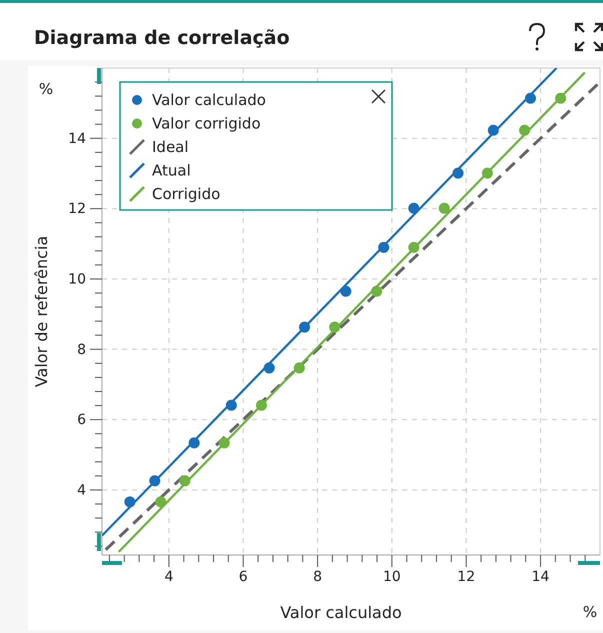 The width and height of the screenshot is (603, 633). Describe the element at coordinates (391, 576) in the screenshot. I see `x-tick-label: 10` at that location.